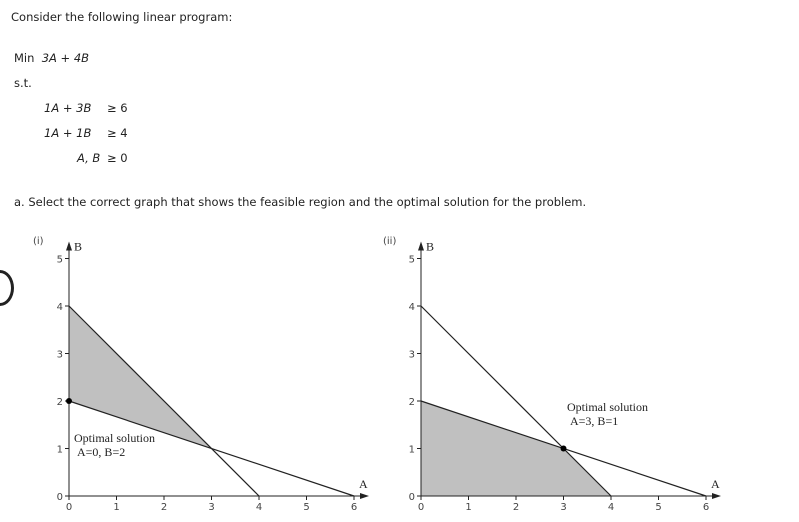 The width and height of the screenshot is (799, 522). What do you see at coordinates (24, 58) in the screenshot?
I see `objective-label: Min` at bounding box center [24, 58].